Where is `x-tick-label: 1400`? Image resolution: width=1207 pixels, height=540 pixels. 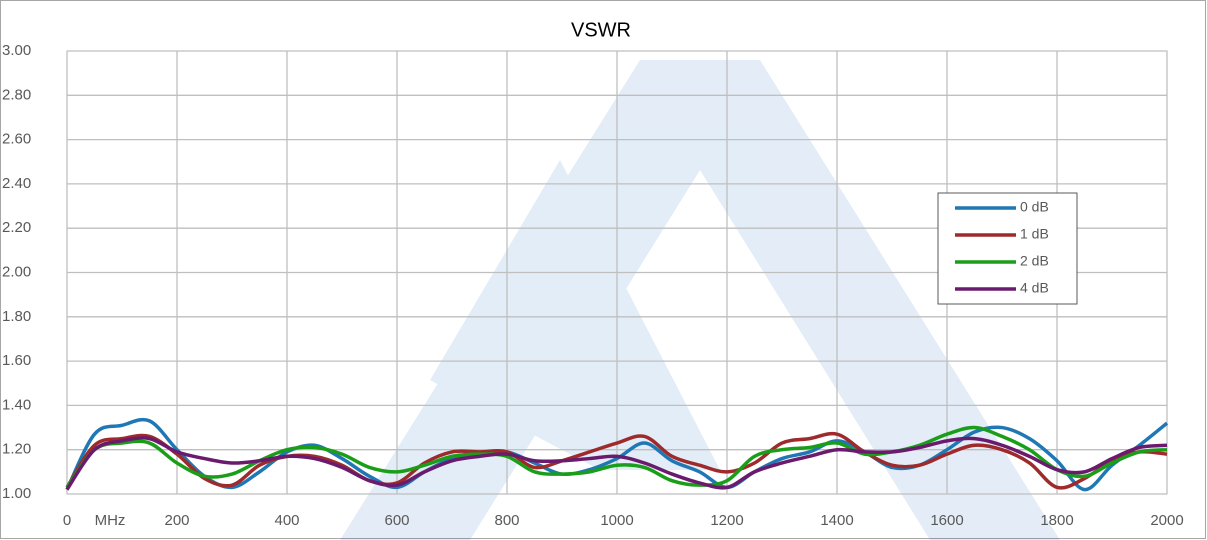 x-tick-label: 1400 is located at coordinates (836, 520).